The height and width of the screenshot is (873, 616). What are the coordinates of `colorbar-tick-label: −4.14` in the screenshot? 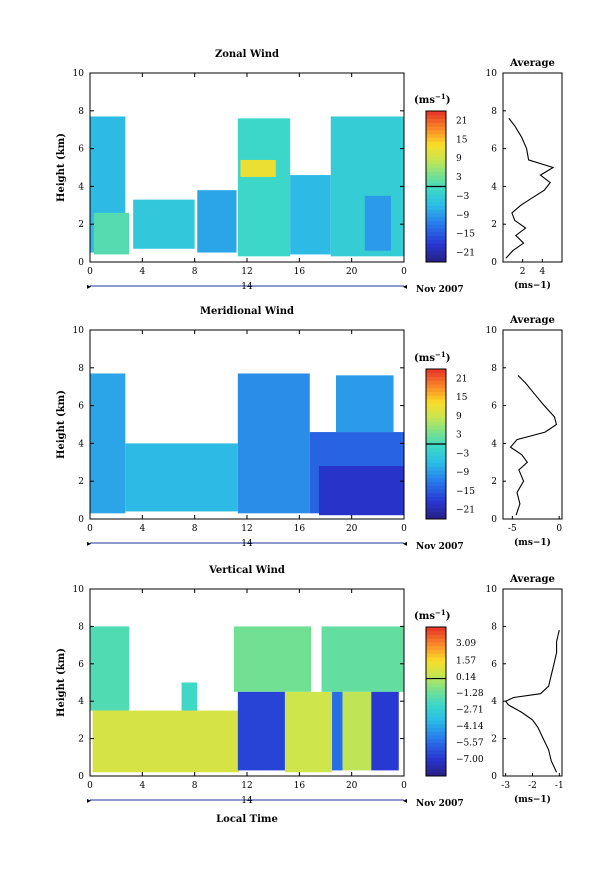 It's located at (470, 727).